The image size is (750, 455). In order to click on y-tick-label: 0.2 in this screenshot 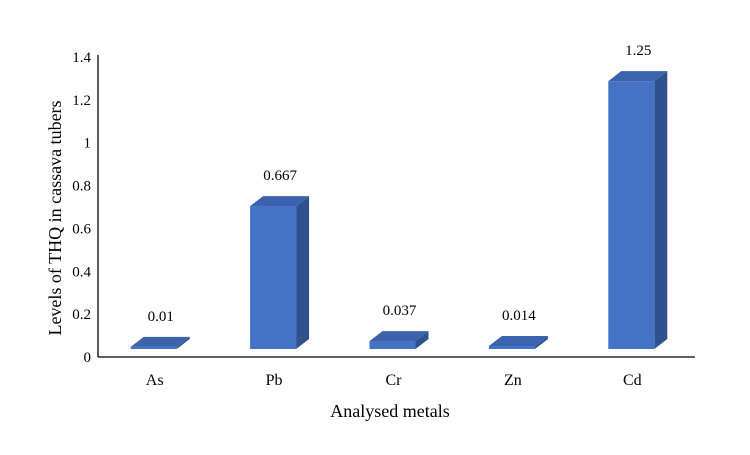, I will do `click(81, 315)`.